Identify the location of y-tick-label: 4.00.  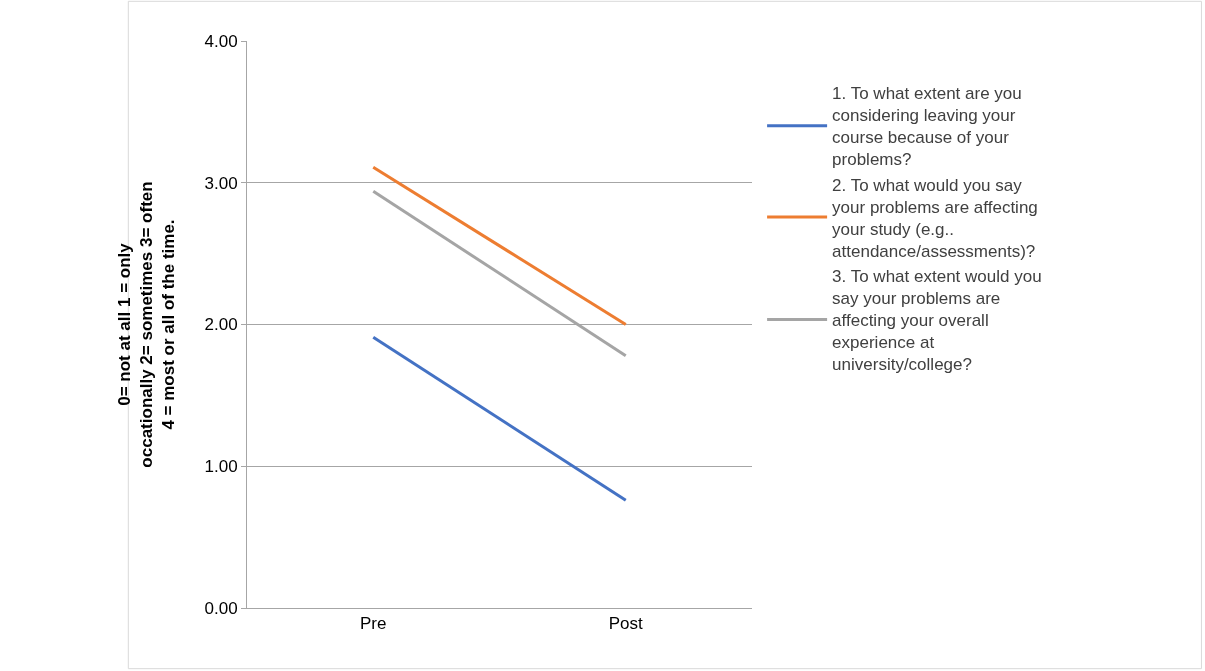
(221, 41).